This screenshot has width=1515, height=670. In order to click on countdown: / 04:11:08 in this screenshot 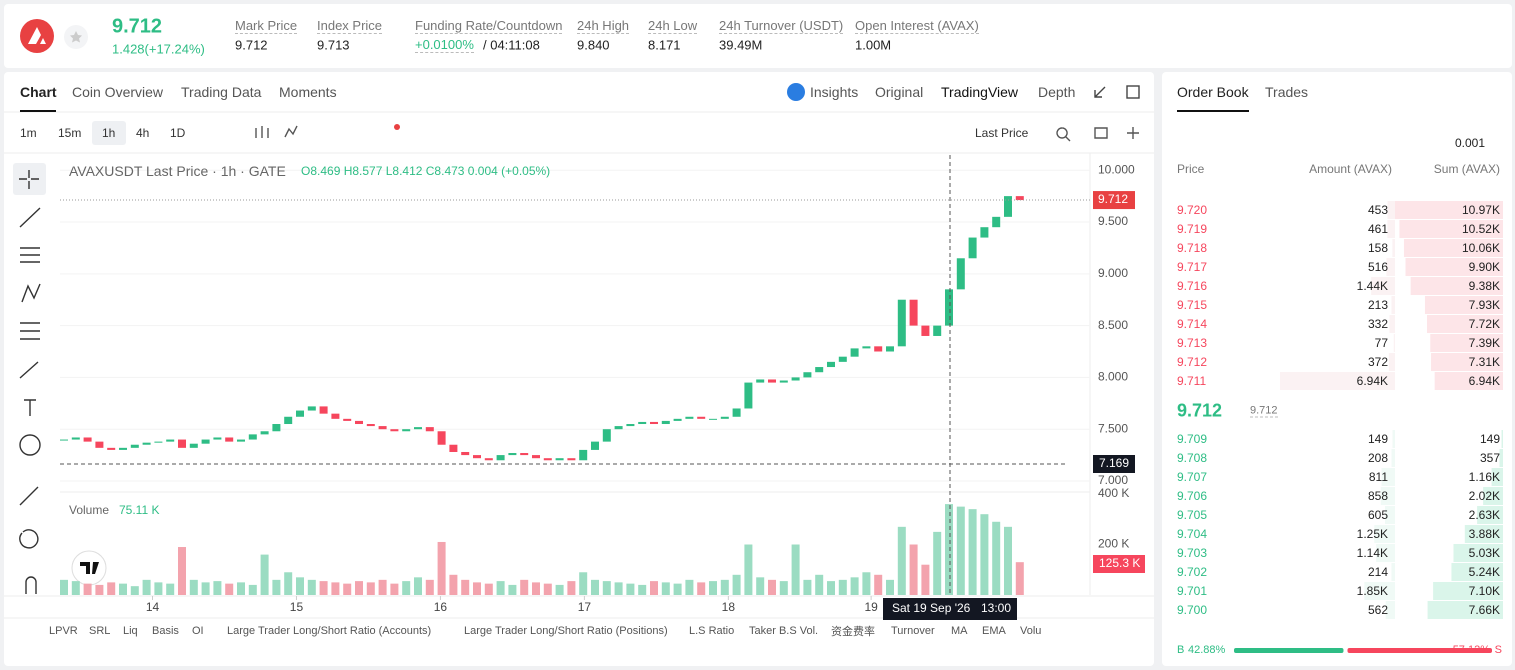, I will do `click(511, 45)`.